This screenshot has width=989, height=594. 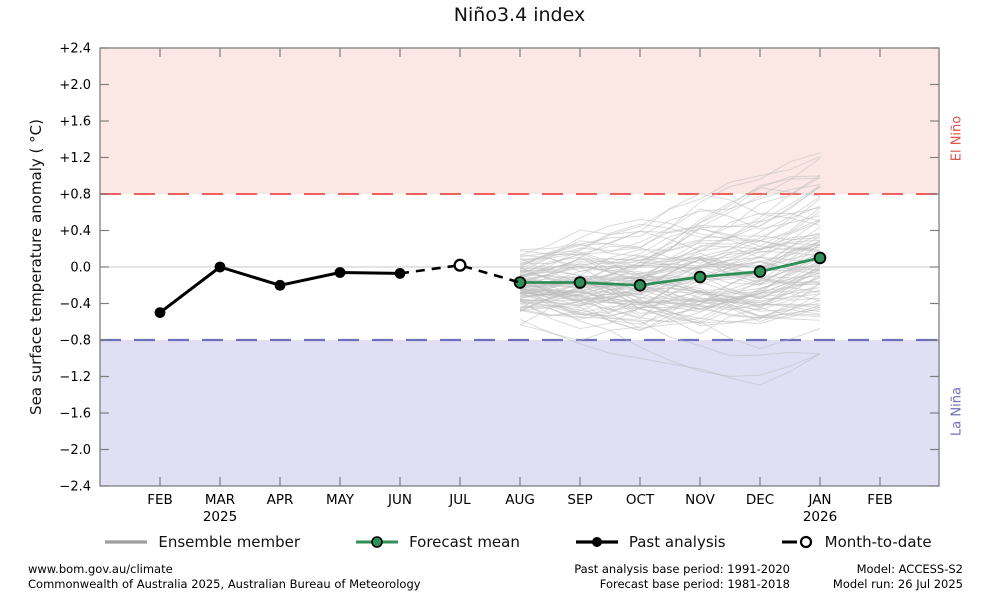 I want to click on month-to-date-swatch-icon, so click(x=796, y=542).